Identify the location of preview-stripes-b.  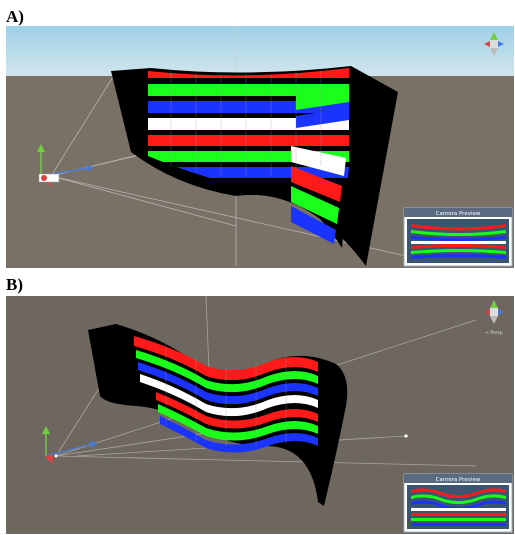
(458, 507).